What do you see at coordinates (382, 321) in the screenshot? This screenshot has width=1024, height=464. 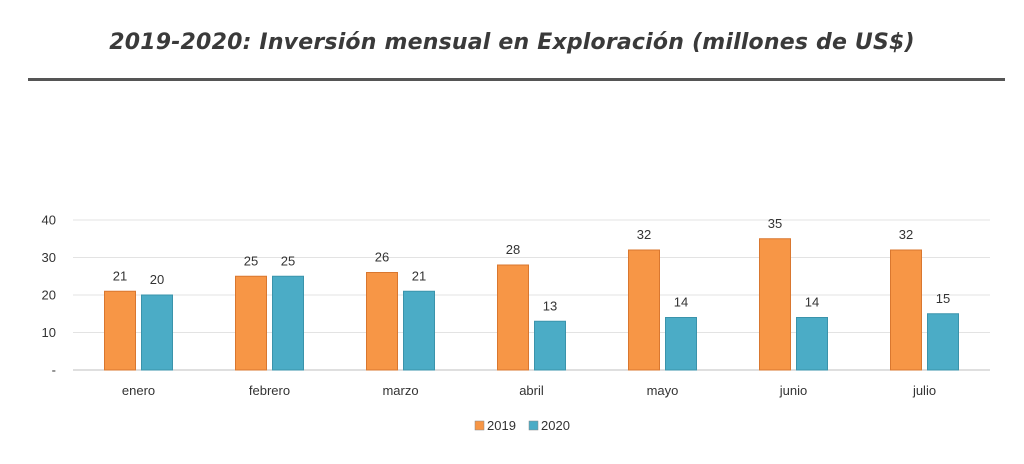 I see `bar-2019-marzo` at bounding box center [382, 321].